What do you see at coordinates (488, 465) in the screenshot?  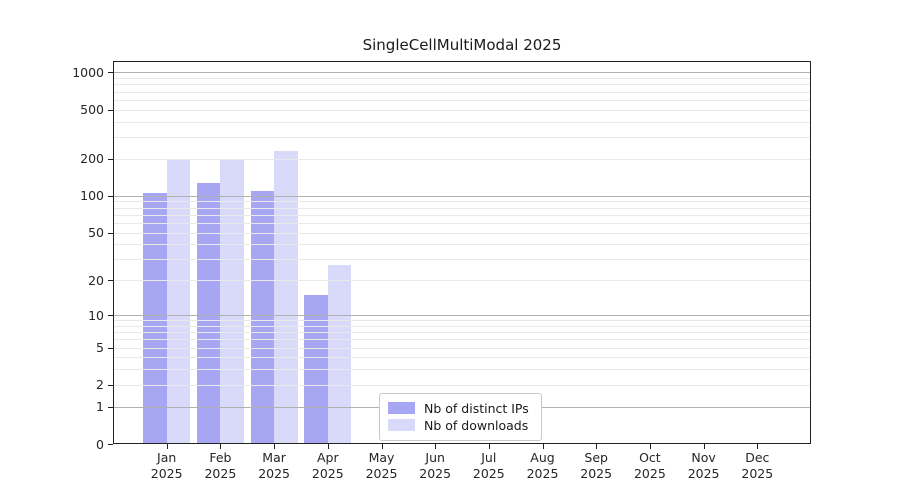 I see `x-tick-label: Jul 2025` at bounding box center [488, 465].